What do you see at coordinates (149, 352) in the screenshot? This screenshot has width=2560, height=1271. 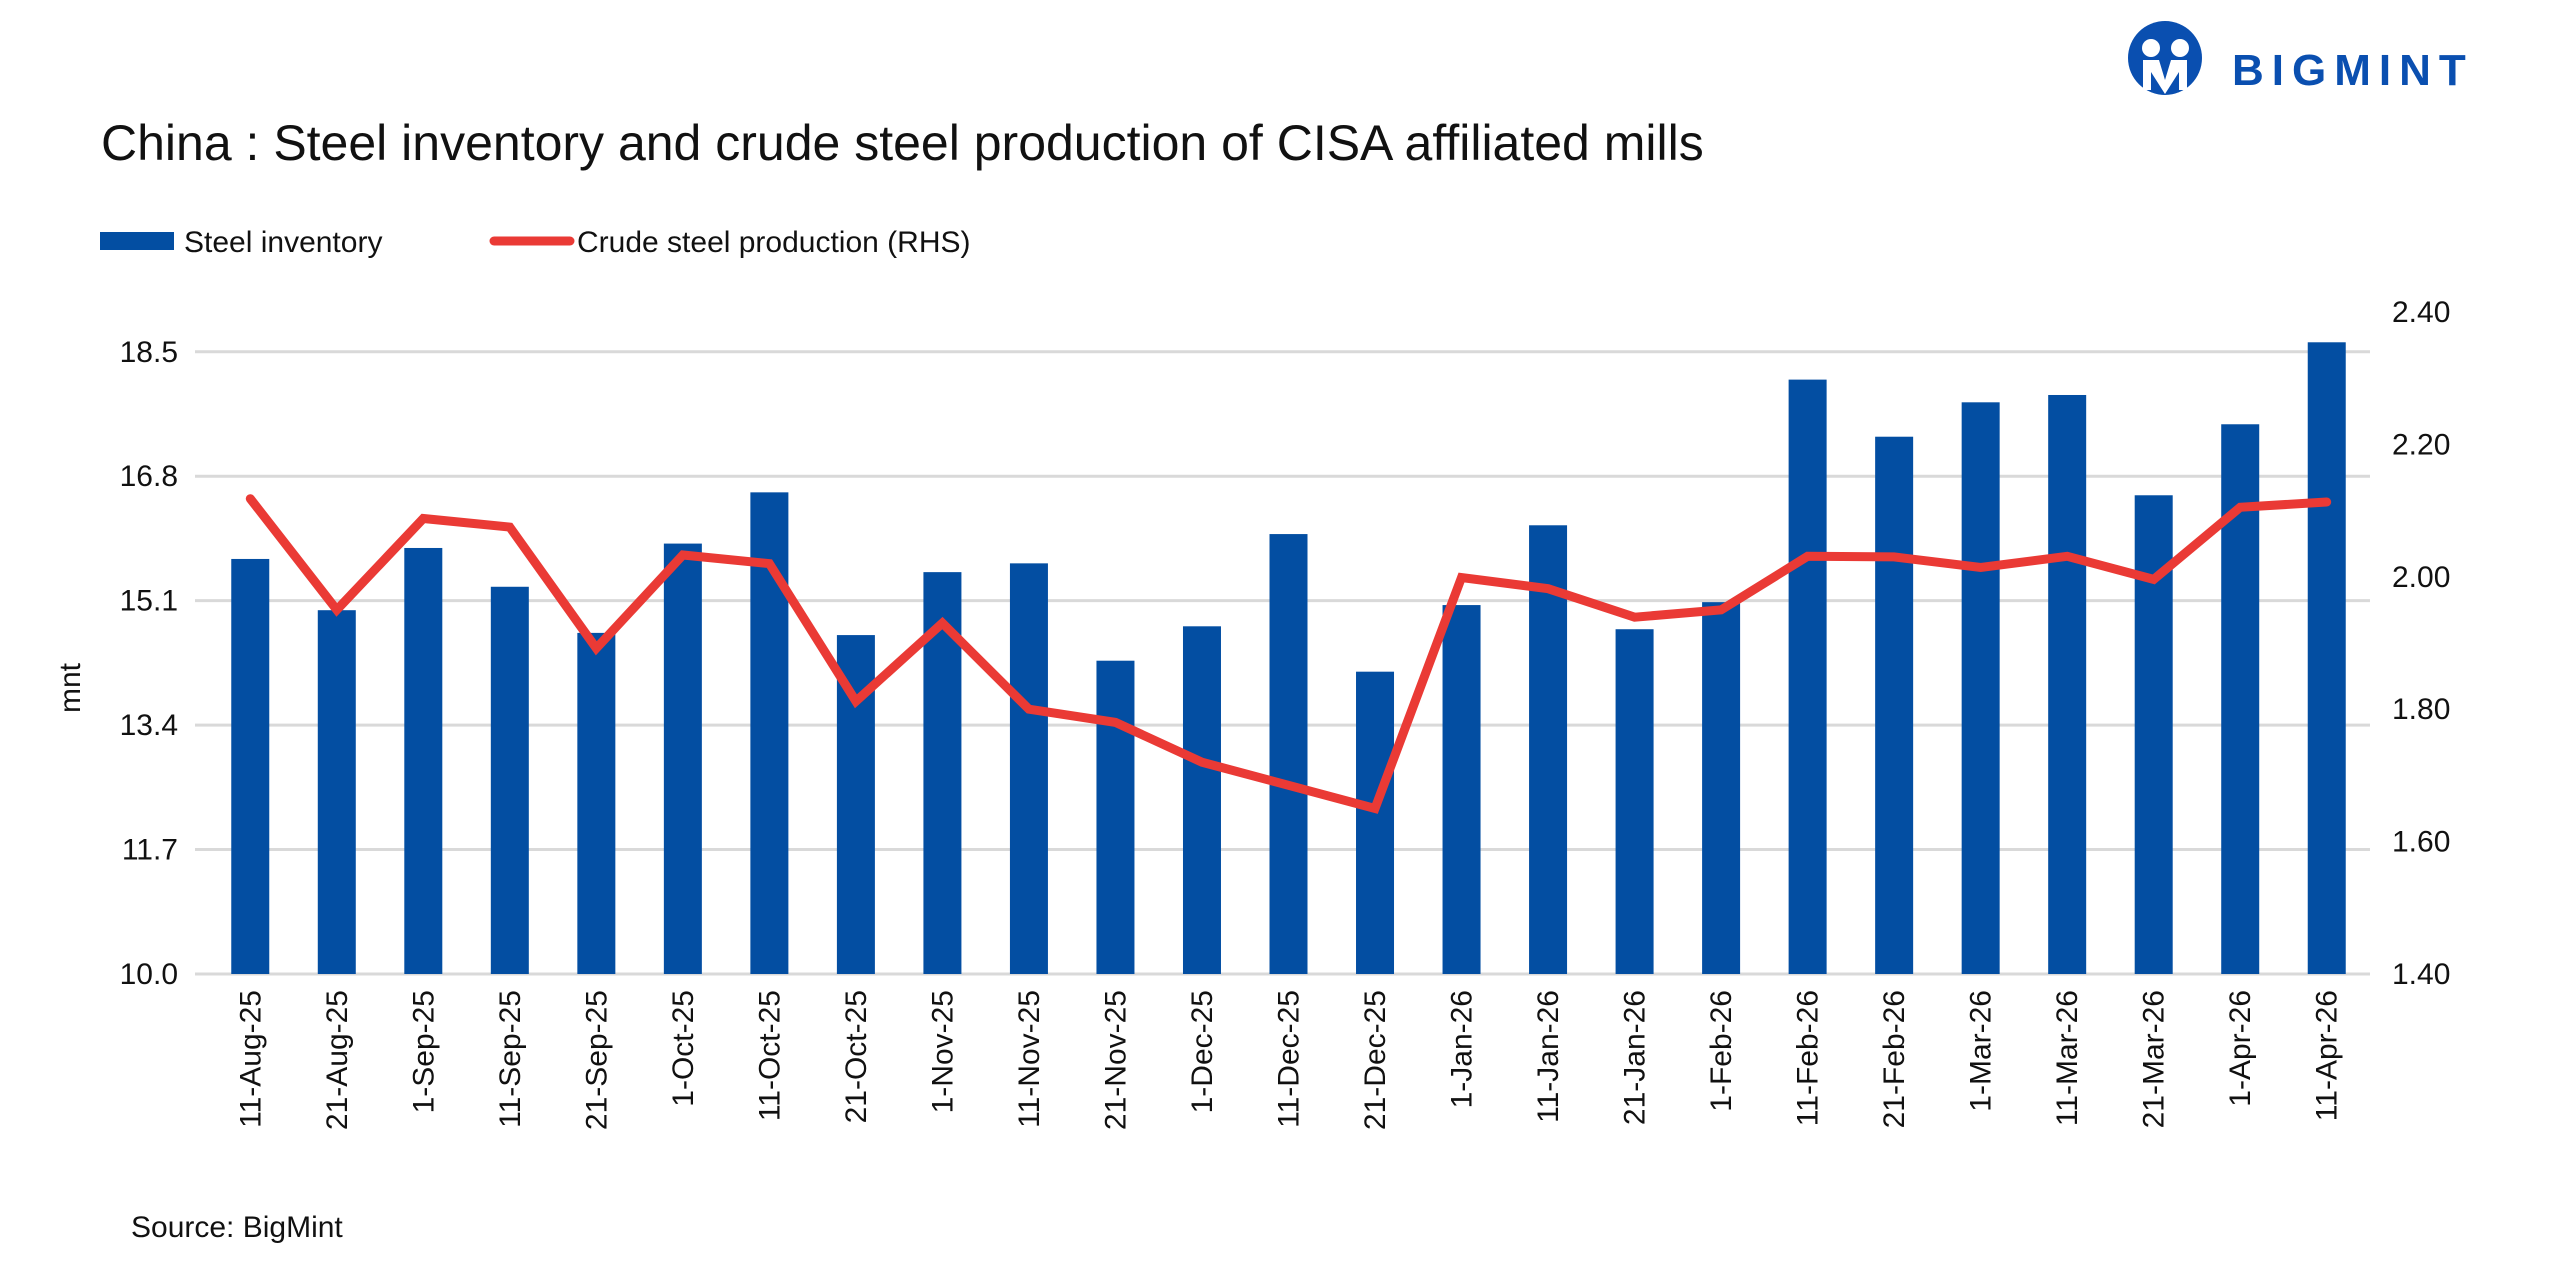 I see `y-tick-label: 18.5` at bounding box center [149, 352].